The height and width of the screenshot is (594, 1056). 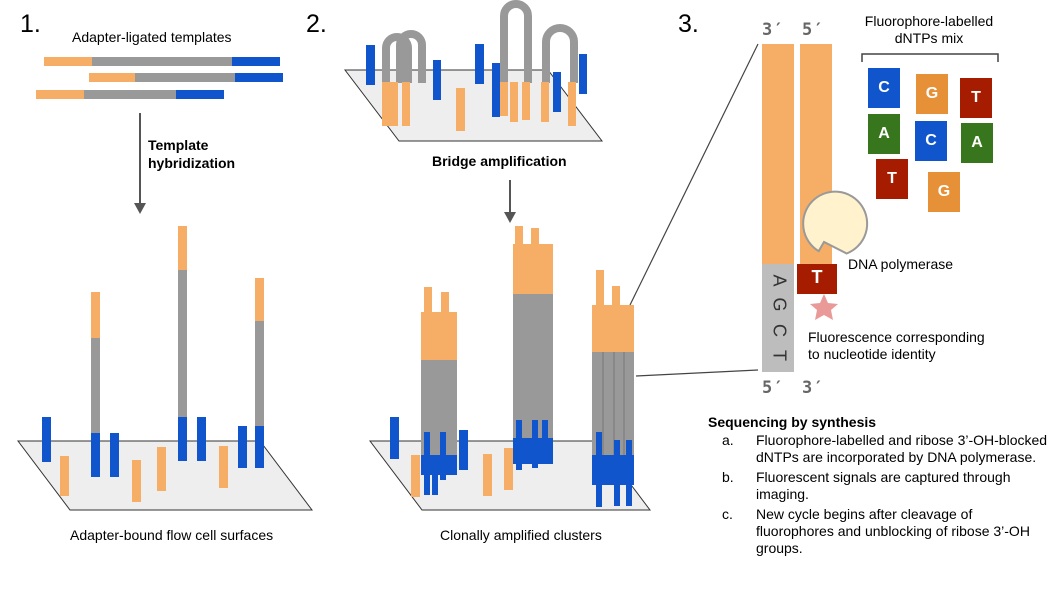 I want to click on dntps-title-line2: dNTPs mix, so click(x=929, y=38).